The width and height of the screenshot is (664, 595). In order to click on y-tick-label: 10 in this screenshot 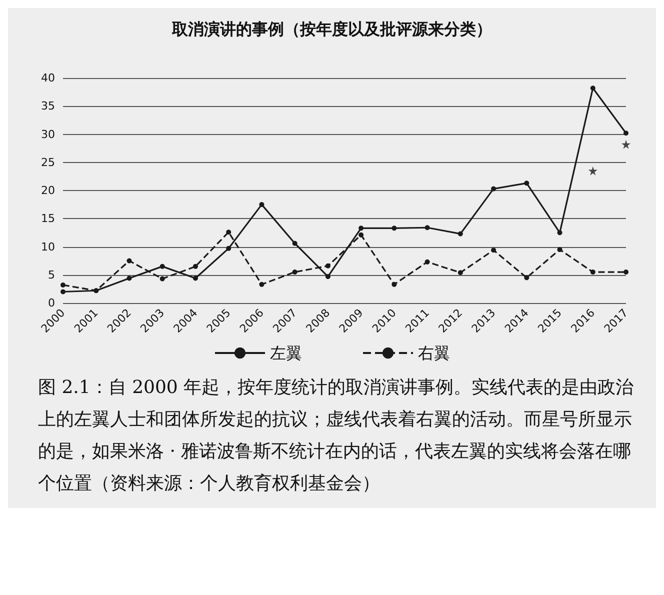, I will do `click(48, 247)`.